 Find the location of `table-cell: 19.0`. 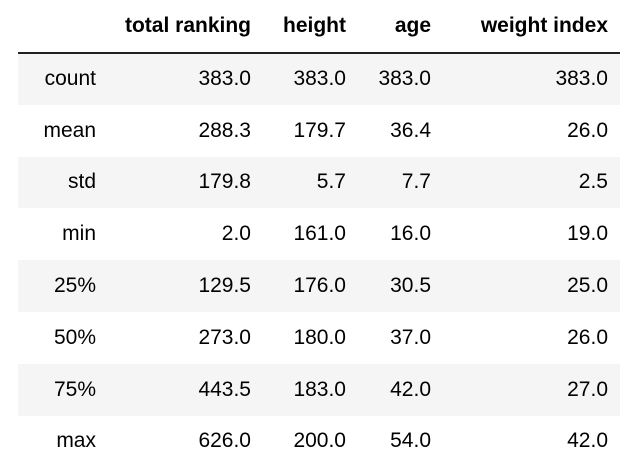

table-cell: 19.0 is located at coordinates (587, 234).